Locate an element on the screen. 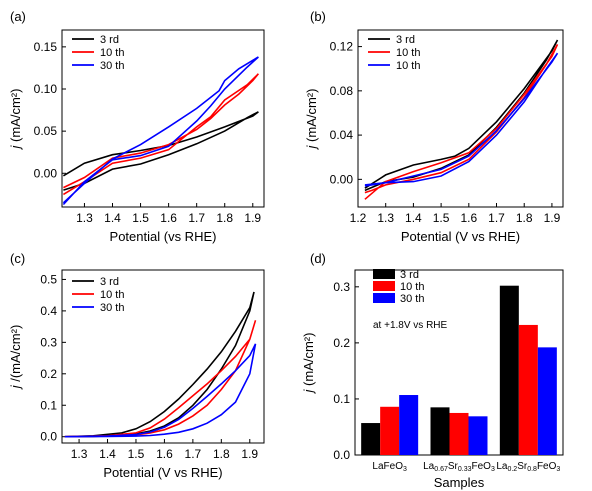  panel-2-ylabel: j (mA/cm²) is located at coordinates (311, 120).